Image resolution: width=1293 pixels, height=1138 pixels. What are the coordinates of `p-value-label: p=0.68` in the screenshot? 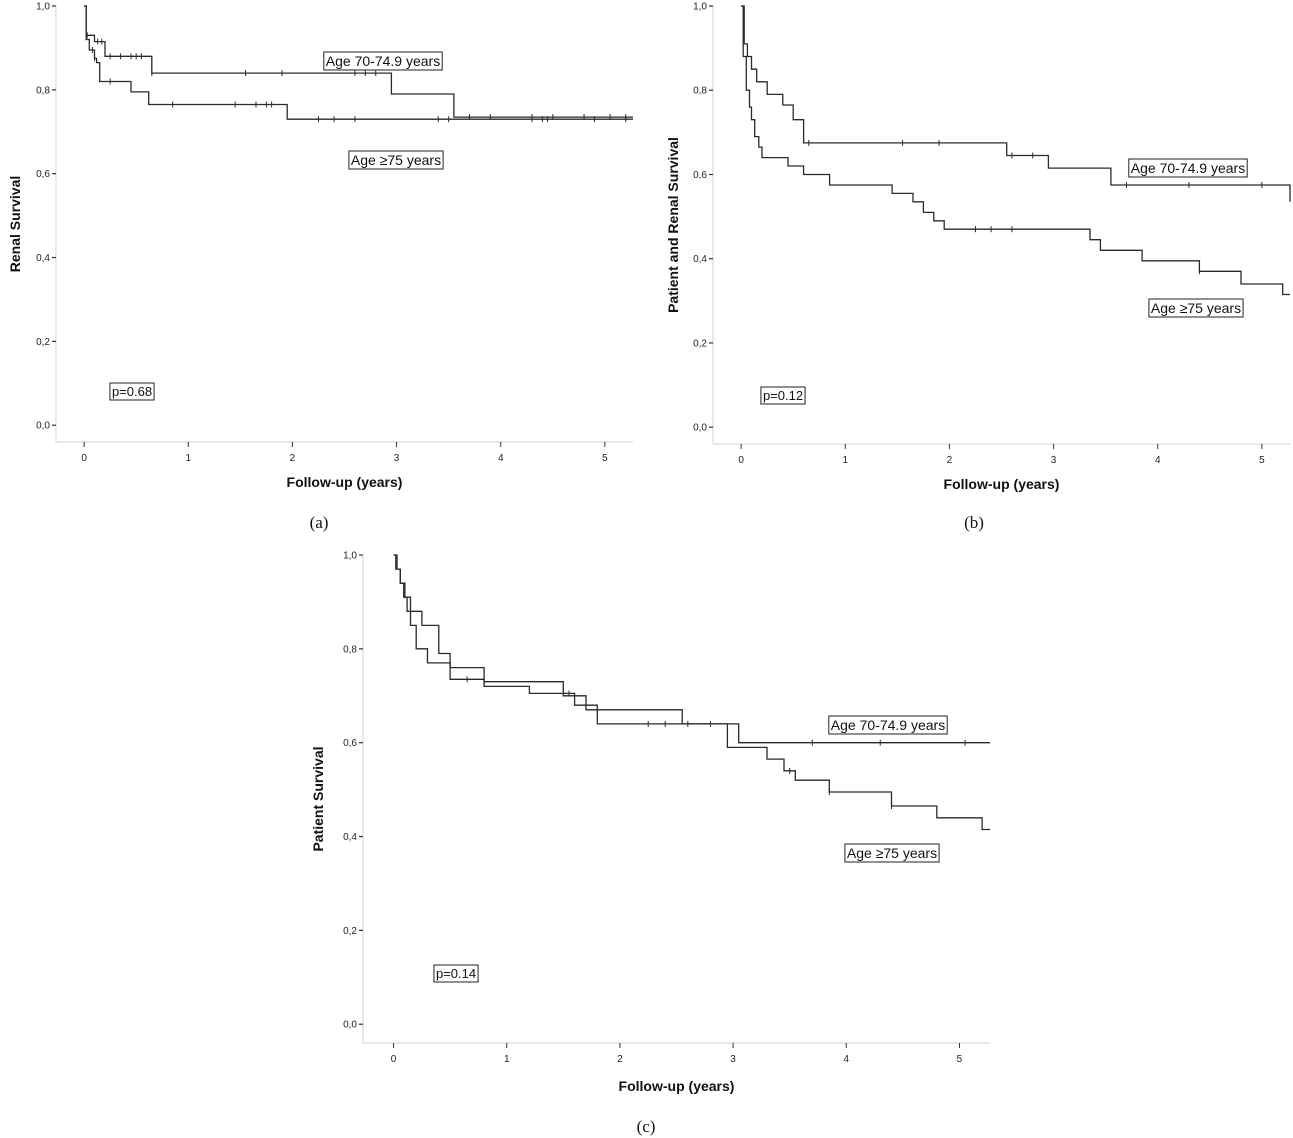 It's located at (132, 391).